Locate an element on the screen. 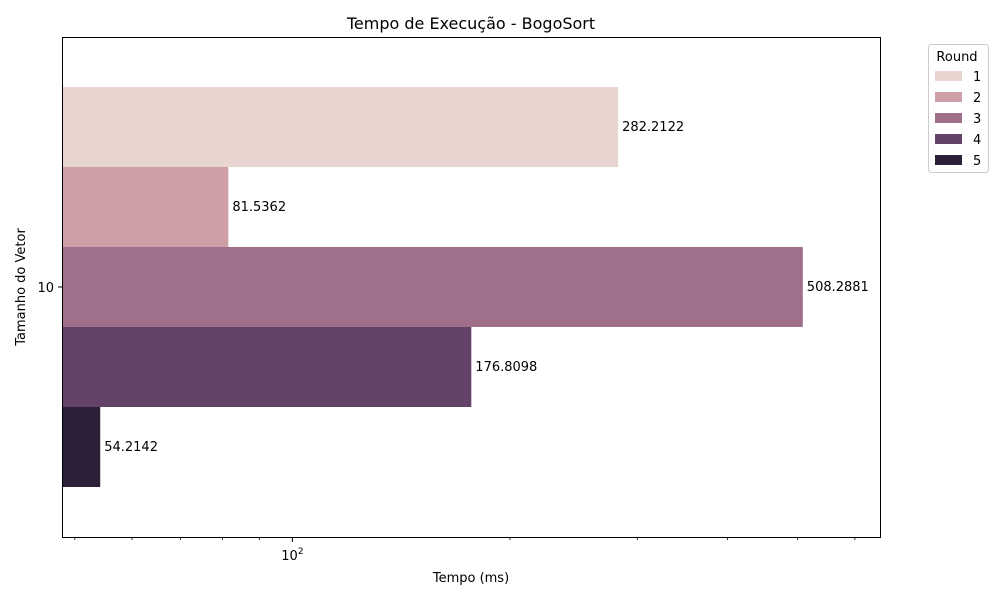  chart-title: Tempo de Execução - BogoSort is located at coordinates (470, 23).